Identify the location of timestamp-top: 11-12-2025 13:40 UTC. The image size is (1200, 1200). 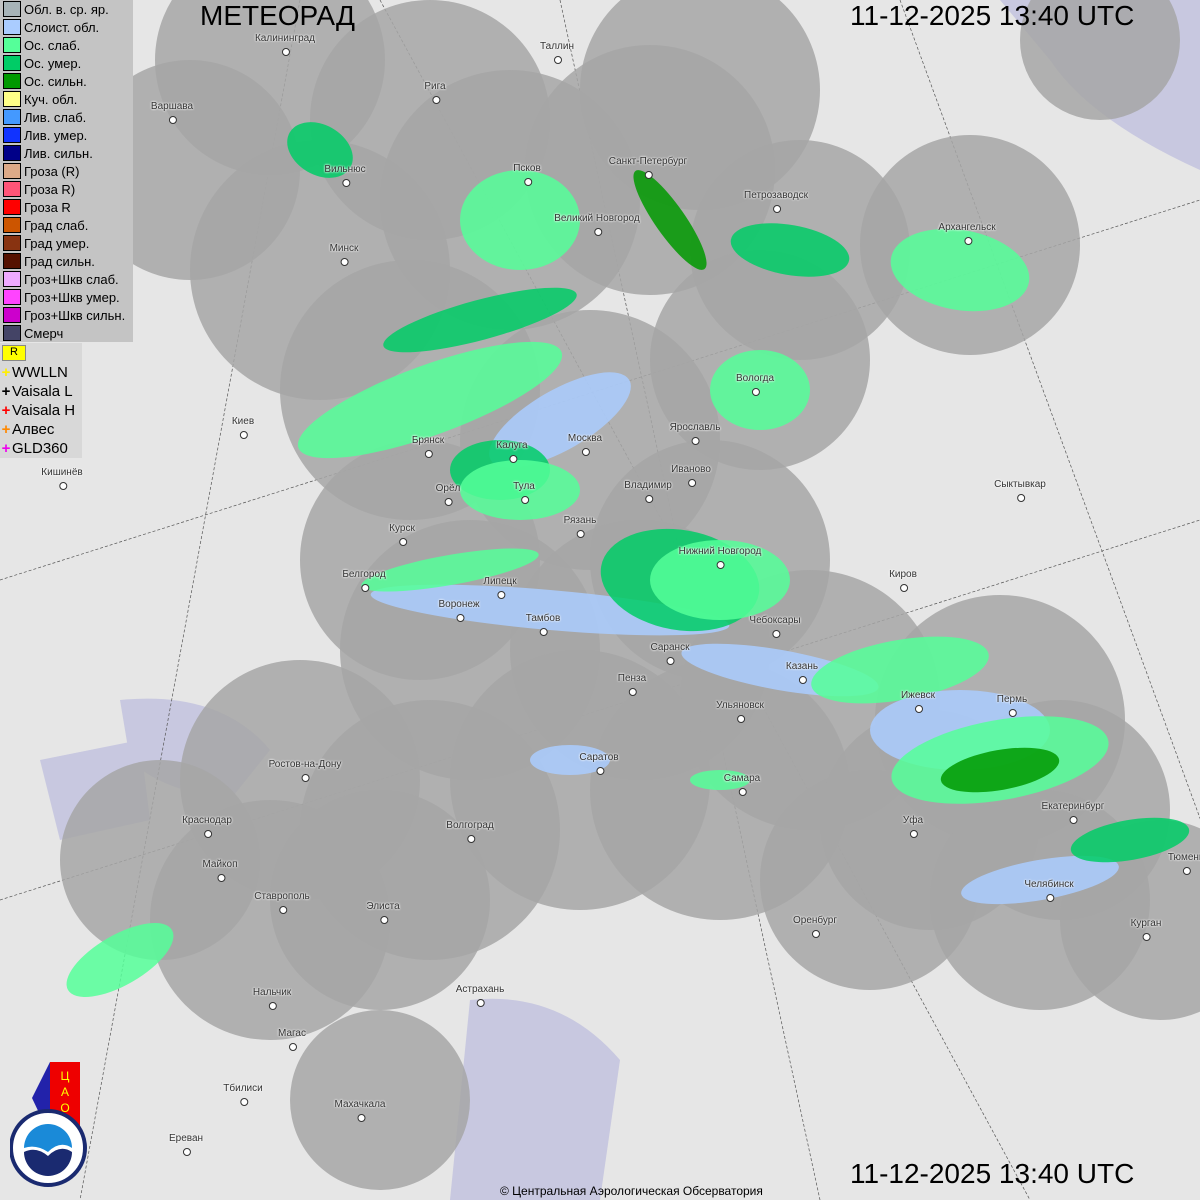
(992, 15).